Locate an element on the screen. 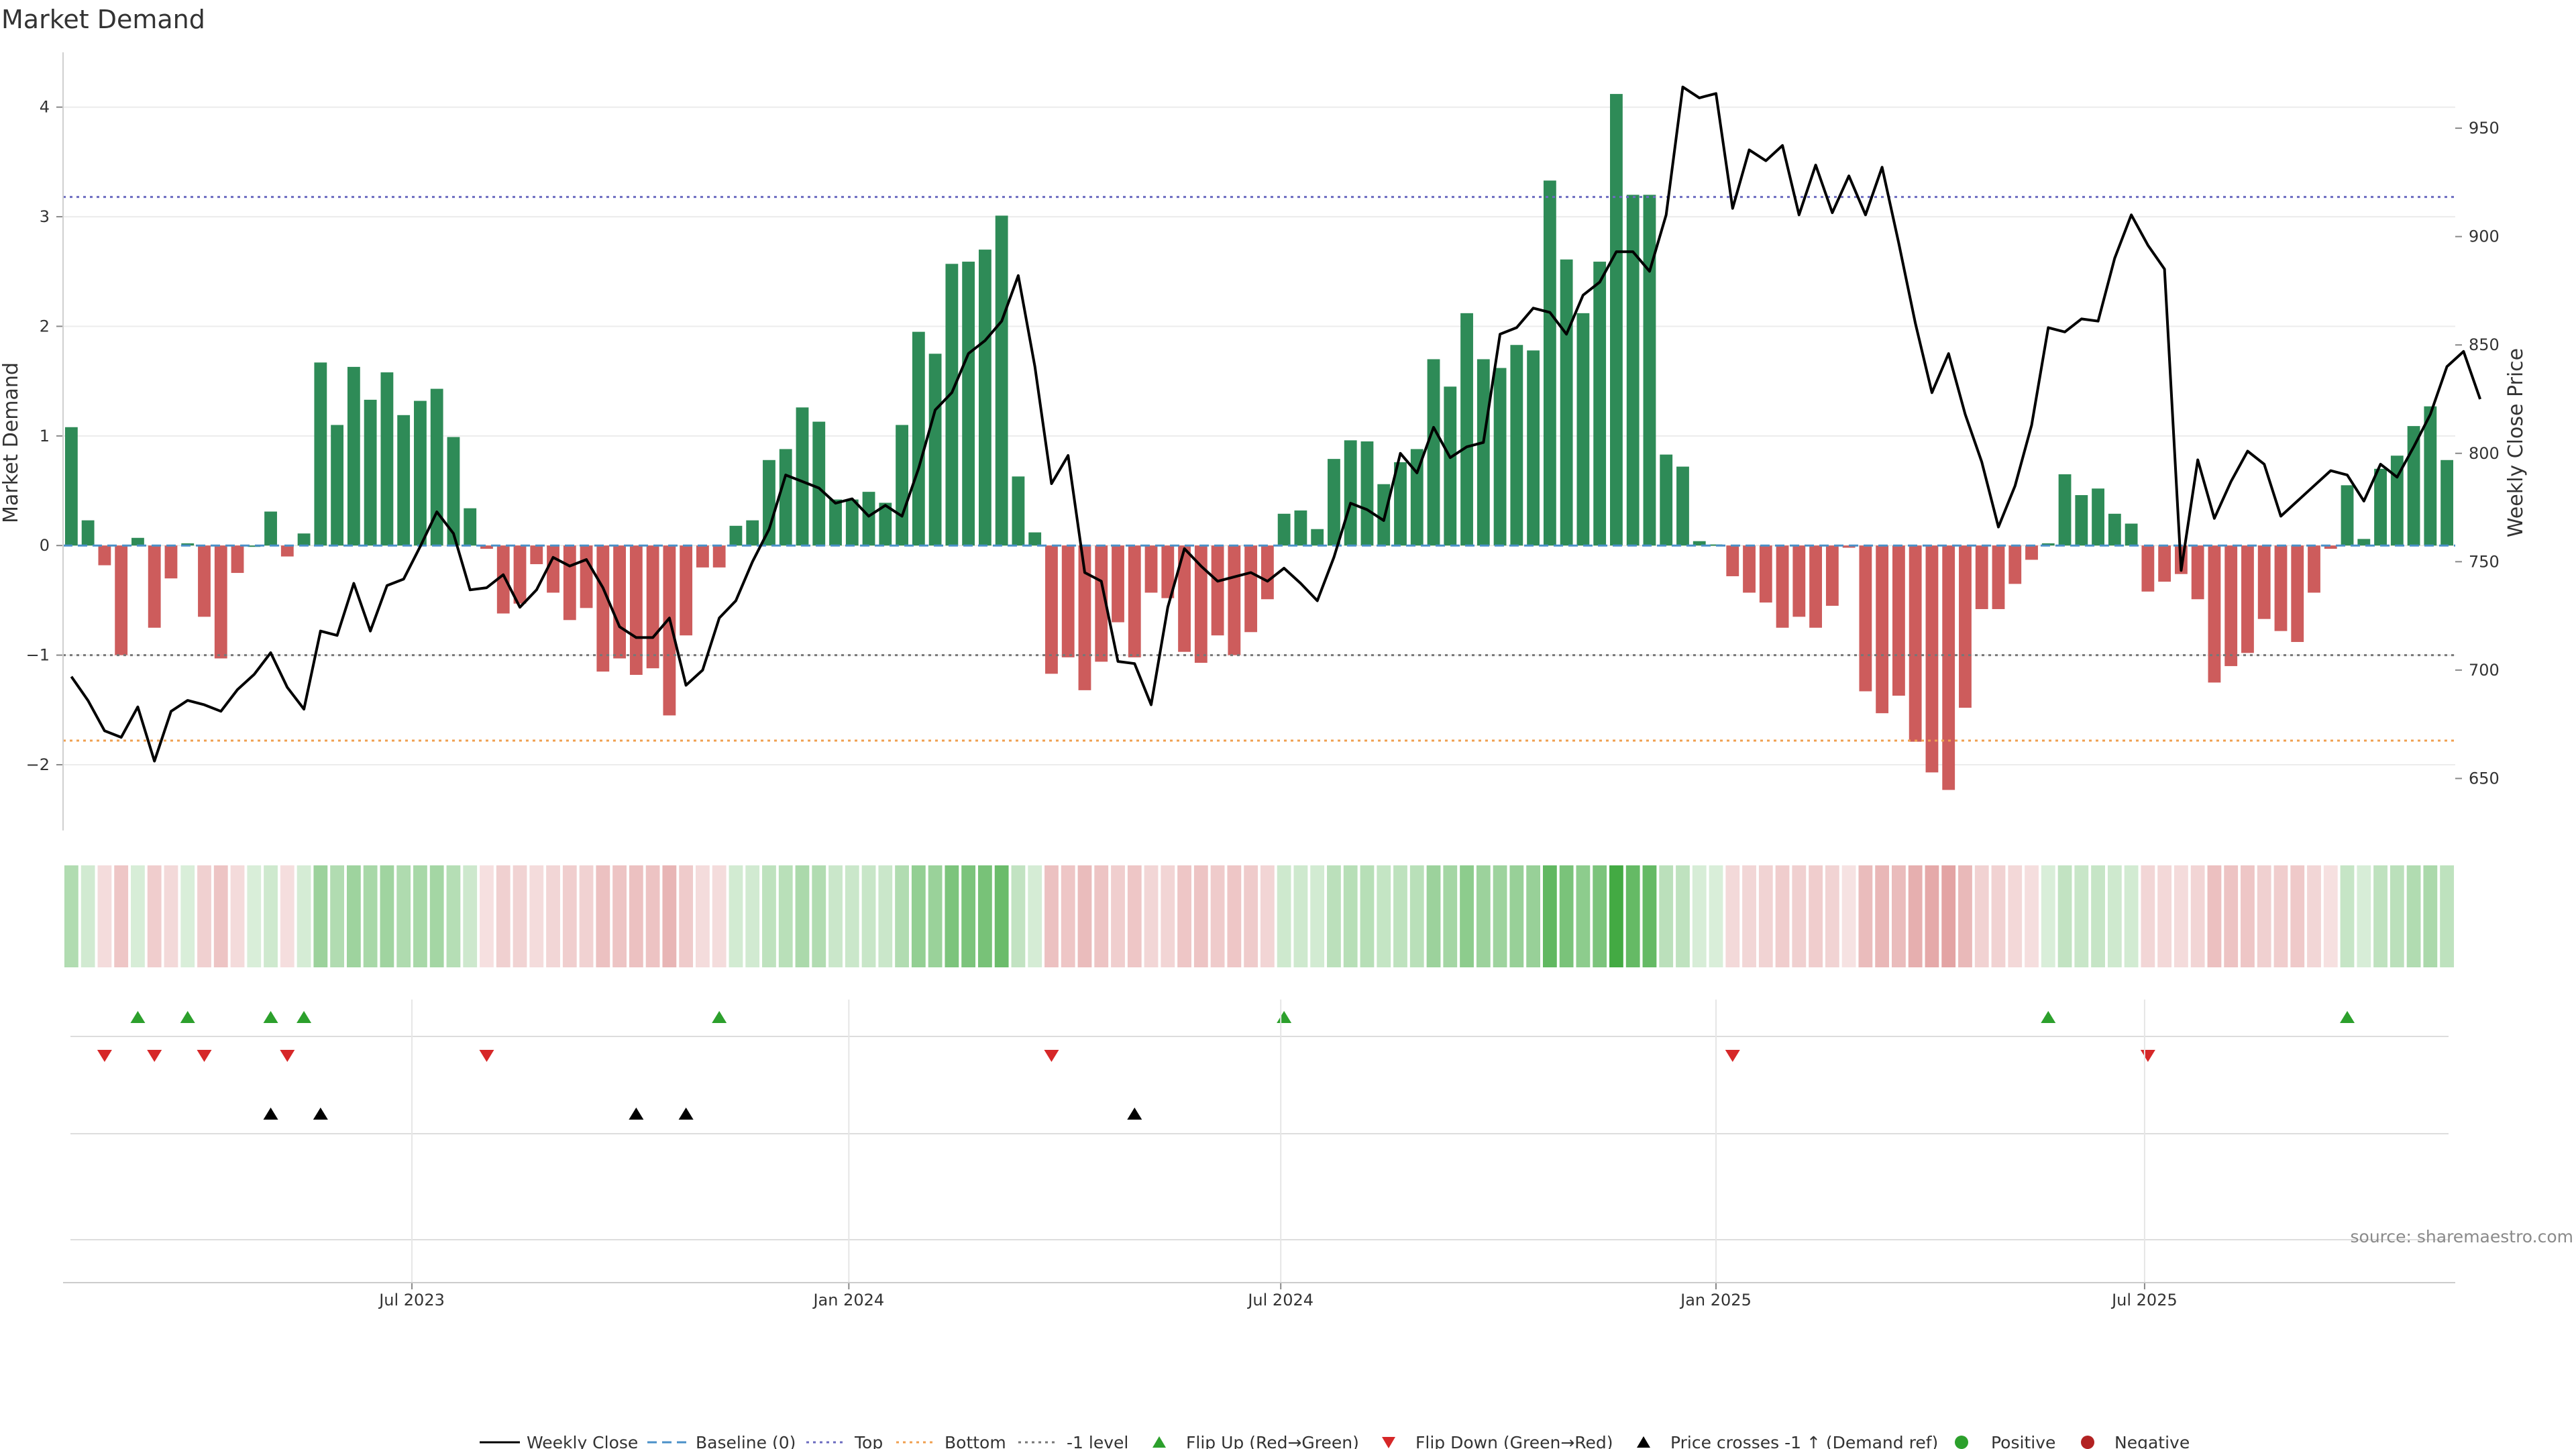 The image size is (2576, 1449). legend-flip-up-swatch is located at coordinates (1159, 1442).